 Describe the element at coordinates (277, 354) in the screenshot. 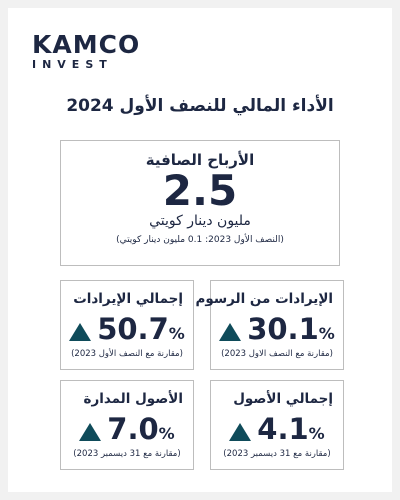

I see `card-note: (مقارنة مع النصف الاول 2023)` at that location.